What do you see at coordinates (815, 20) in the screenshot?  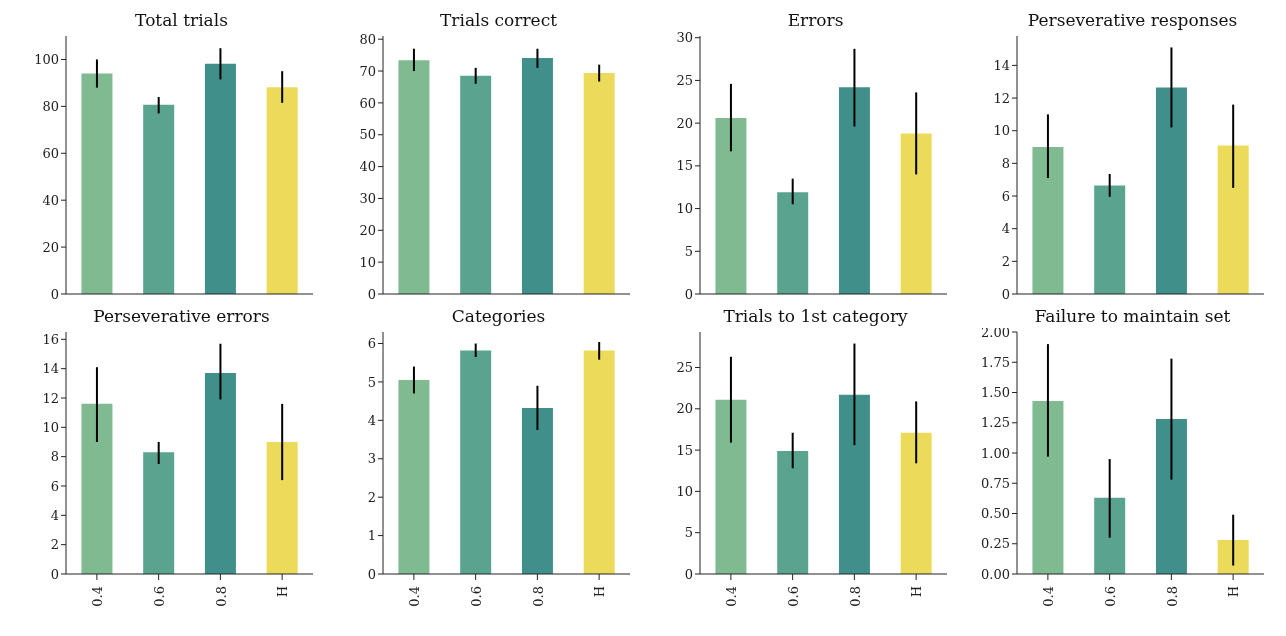 I see `chart-title: Errors` at bounding box center [815, 20].